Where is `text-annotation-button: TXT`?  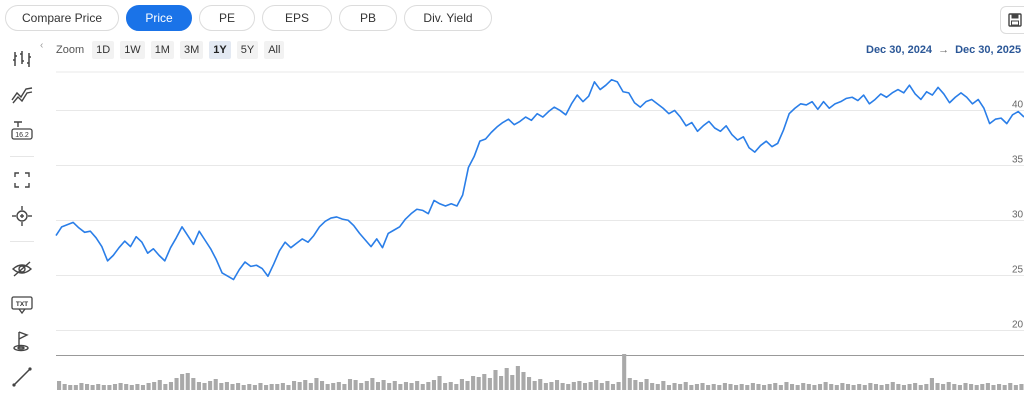
text-annotation-button: TXT is located at coordinates (22, 305).